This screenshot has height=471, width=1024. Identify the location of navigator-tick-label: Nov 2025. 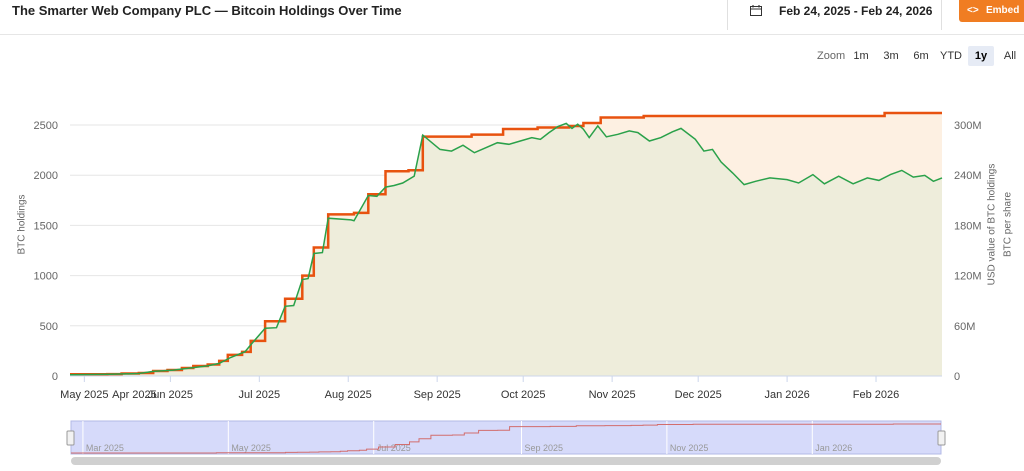
(689, 448).